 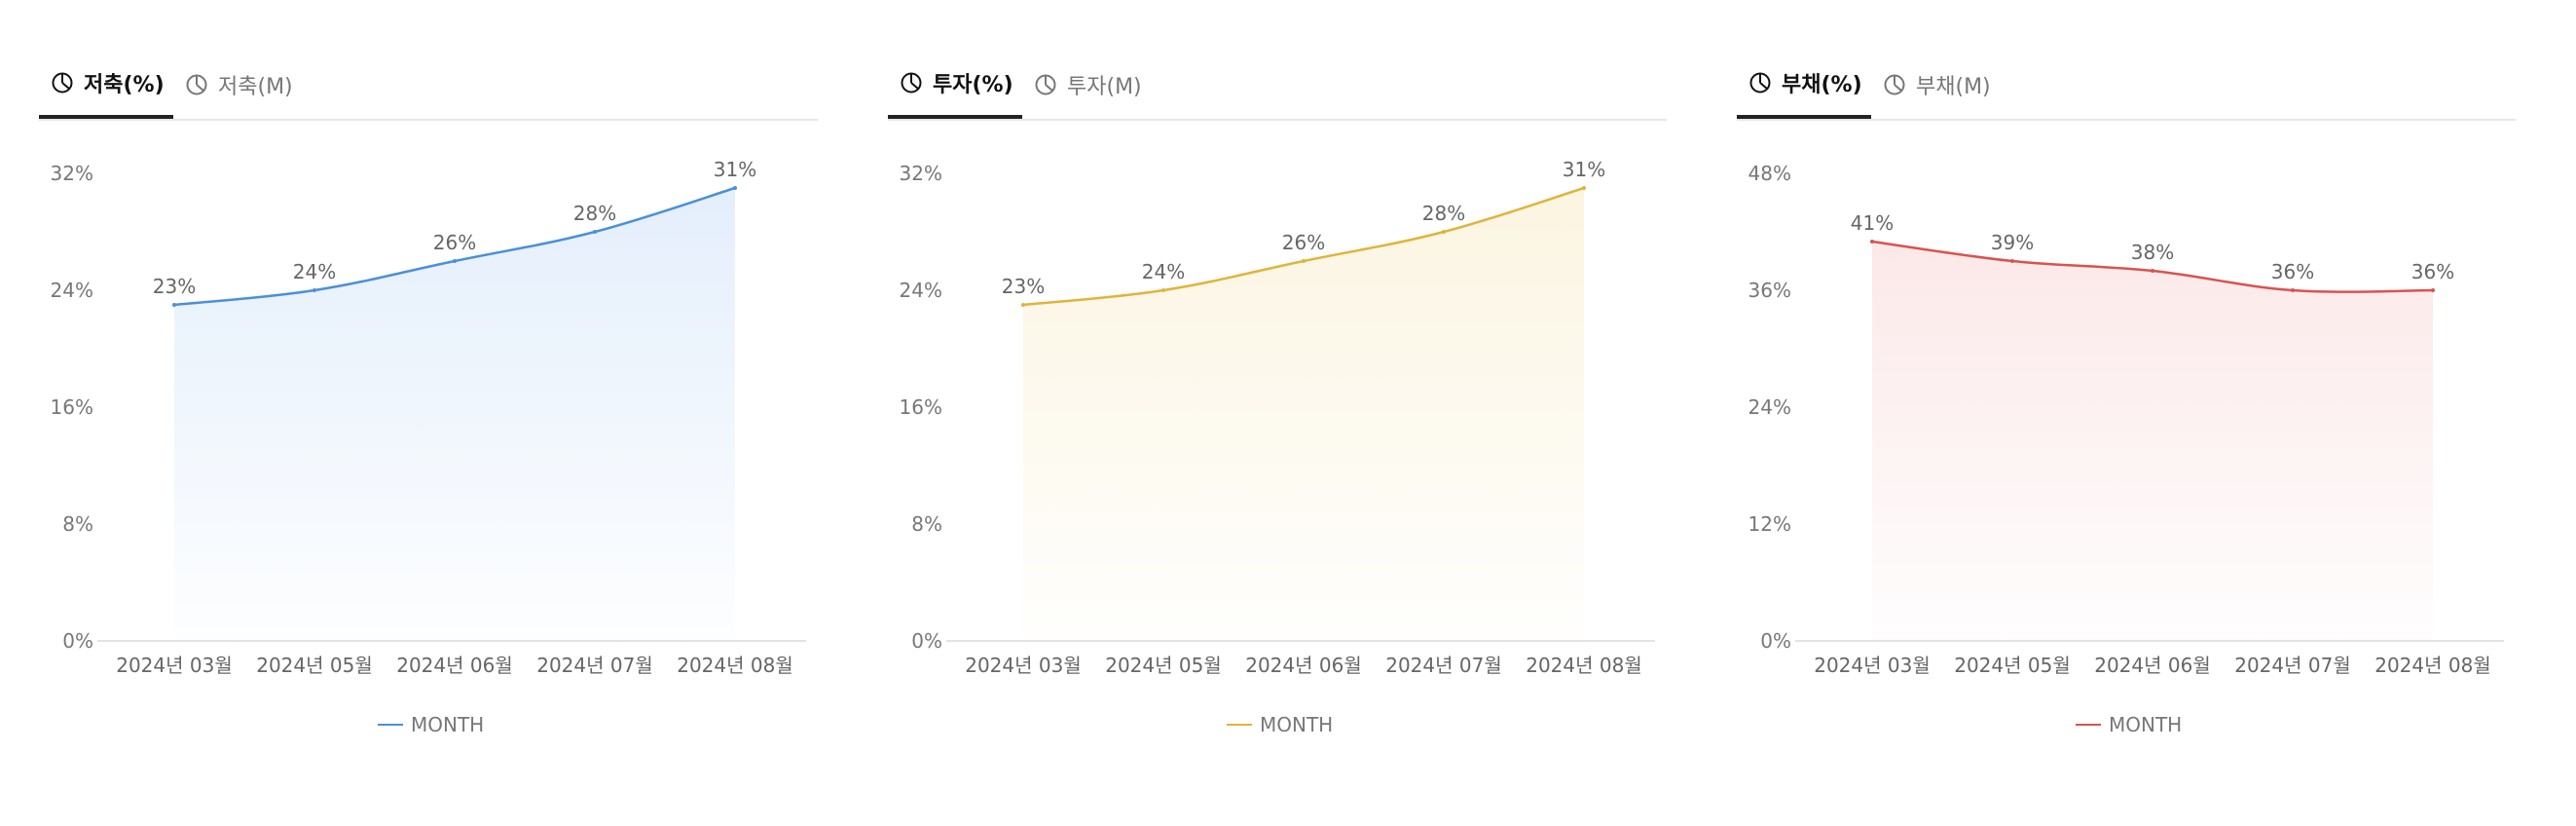 What do you see at coordinates (973, 85) in the screenshot?
I see `tab-label: 투자(%)` at bounding box center [973, 85].